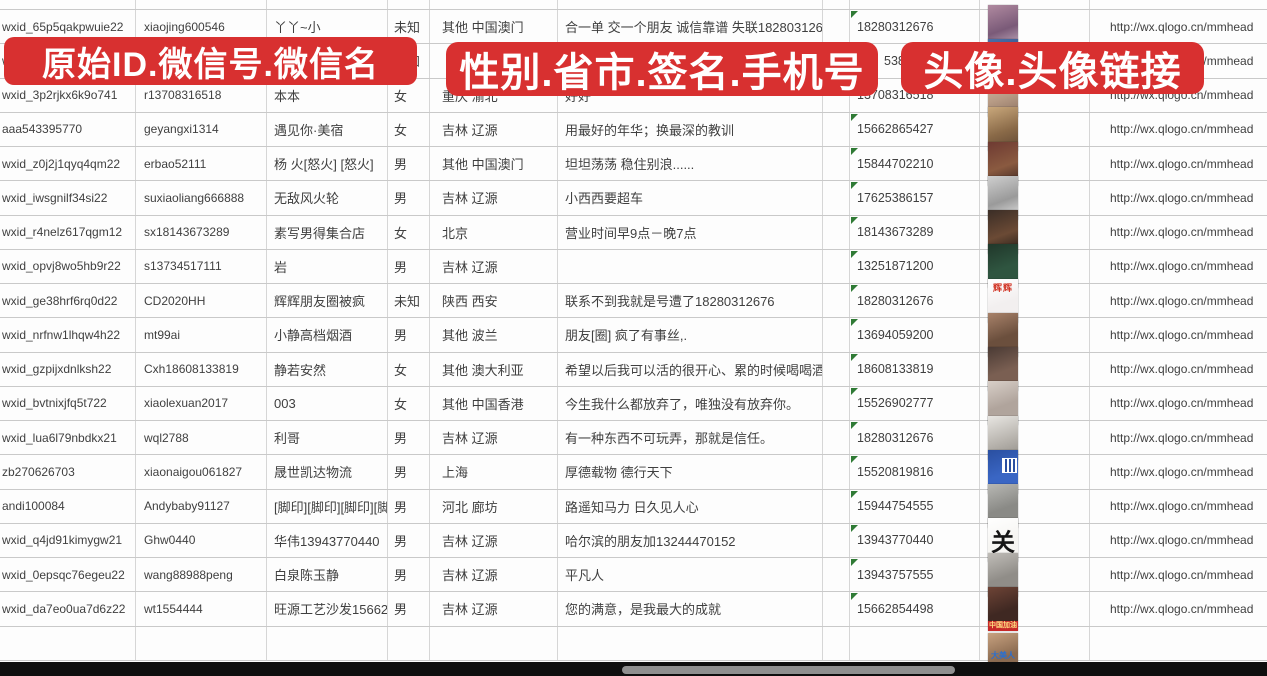 The image size is (1267, 676). Describe the element at coordinates (68, 575) in the screenshot. I see `cell-original-id: wxid_0epsqc76egeu22` at that location.